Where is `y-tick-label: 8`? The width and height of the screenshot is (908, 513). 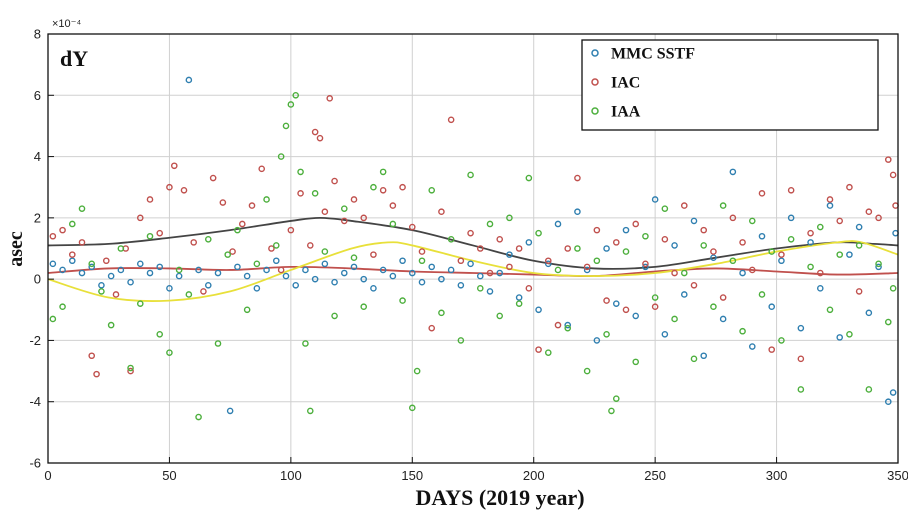
y-tick-label: 8 is located at coordinates (37, 34).